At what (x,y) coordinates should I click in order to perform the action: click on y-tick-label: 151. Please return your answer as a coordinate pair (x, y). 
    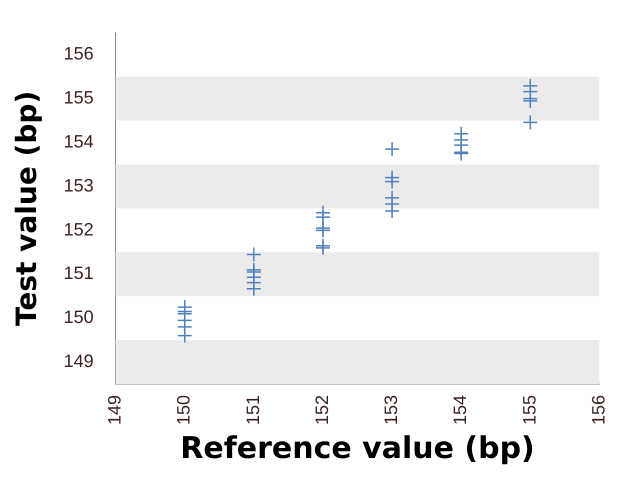
    Looking at the image, I should click on (79, 273).